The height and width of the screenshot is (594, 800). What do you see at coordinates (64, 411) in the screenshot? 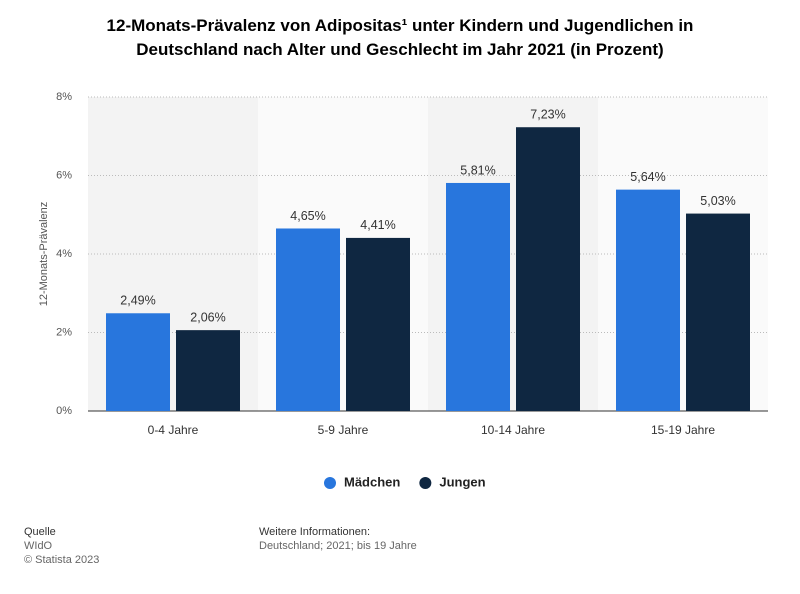
I see `y-tick-label: 0%` at bounding box center [64, 411].